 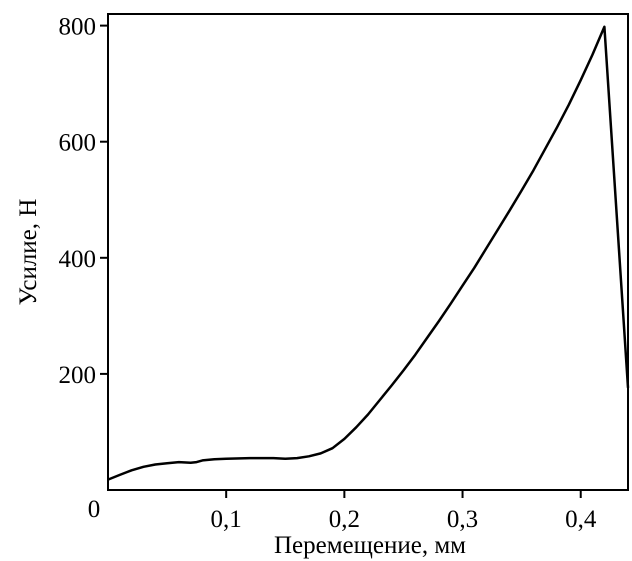 I want to click on x-axis-ticks: 0,1 0,2 0,3 0,4, so click(x=404, y=511).